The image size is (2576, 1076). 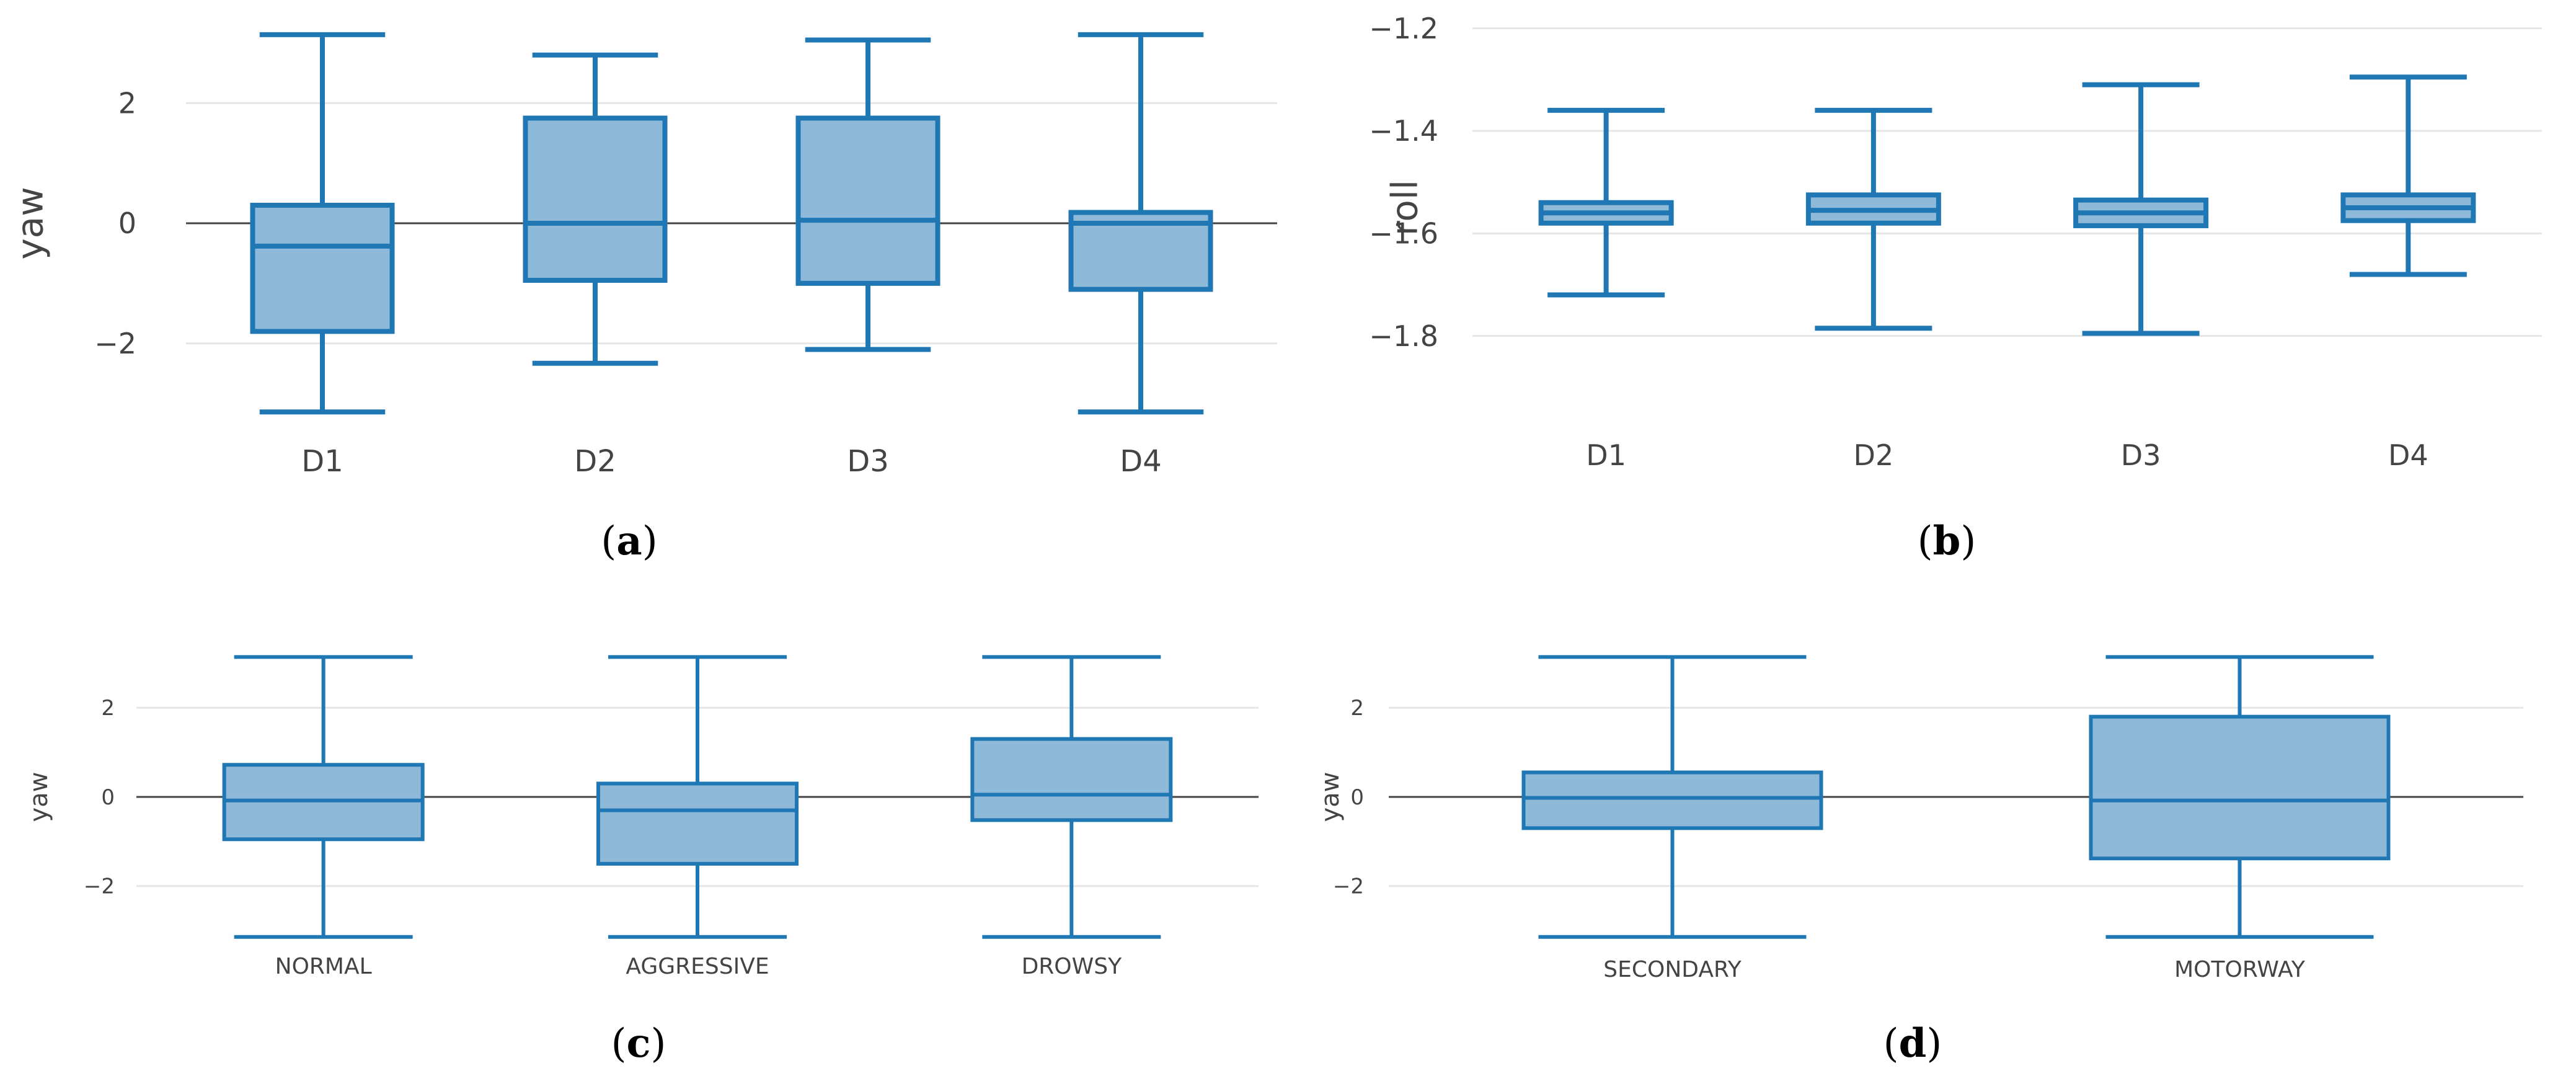 I want to click on chart-d: 2 0 −2 yaw SECONDARY MOTORWAY, so click(x=1920, y=818).